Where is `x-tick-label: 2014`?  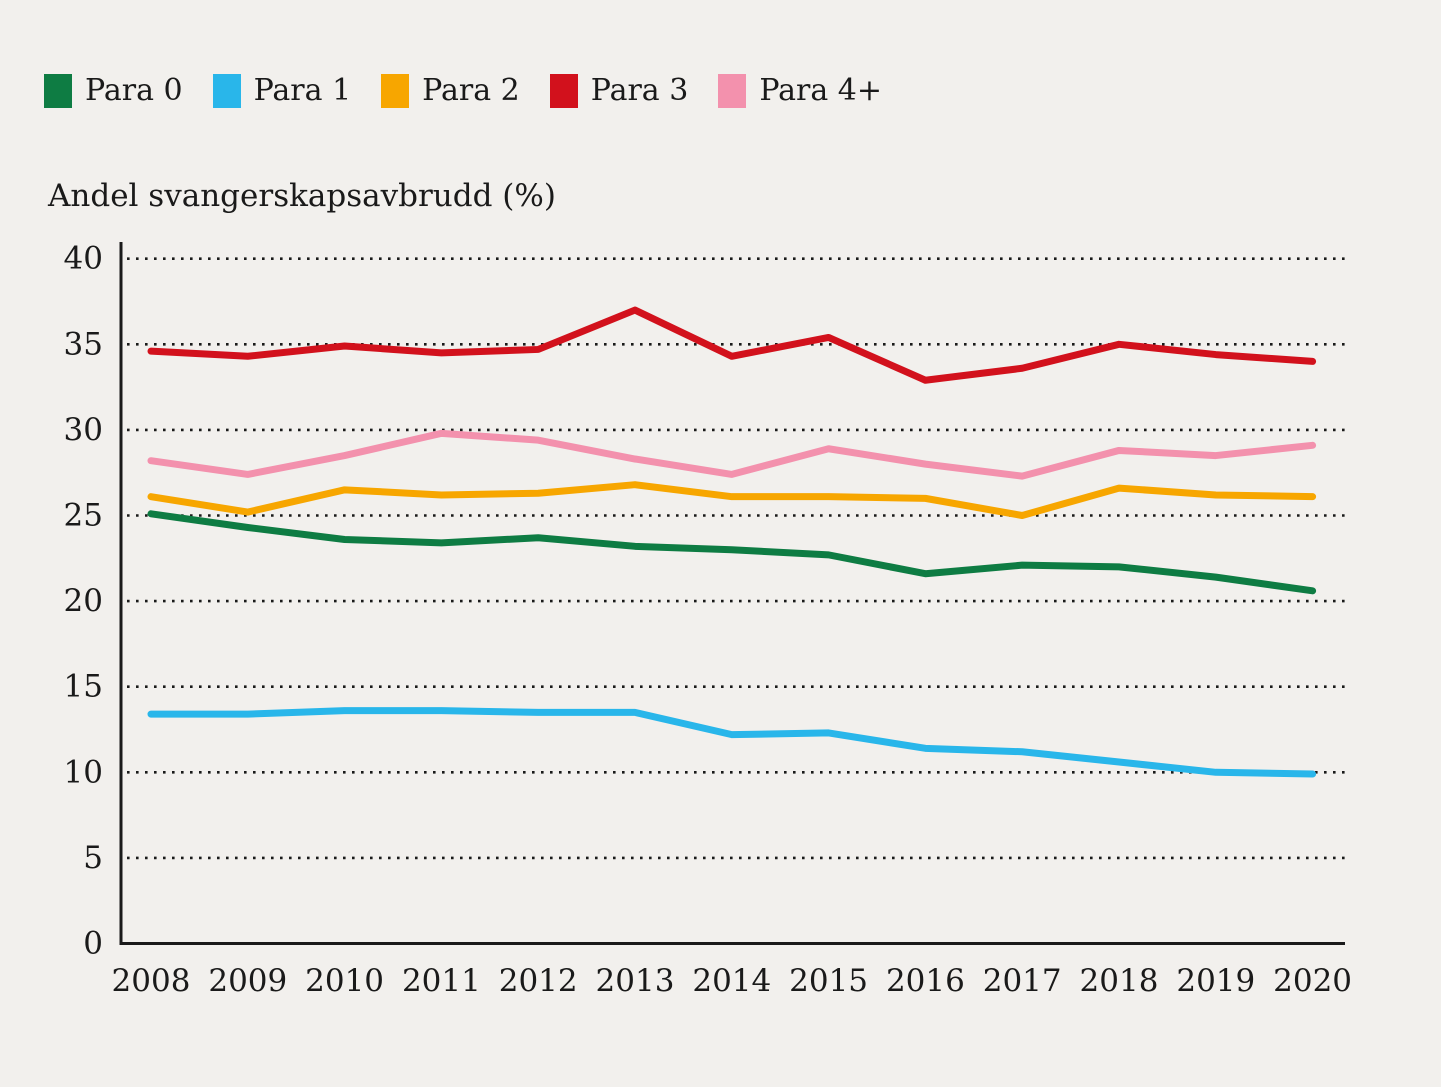 x-tick-label: 2014 is located at coordinates (731, 981).